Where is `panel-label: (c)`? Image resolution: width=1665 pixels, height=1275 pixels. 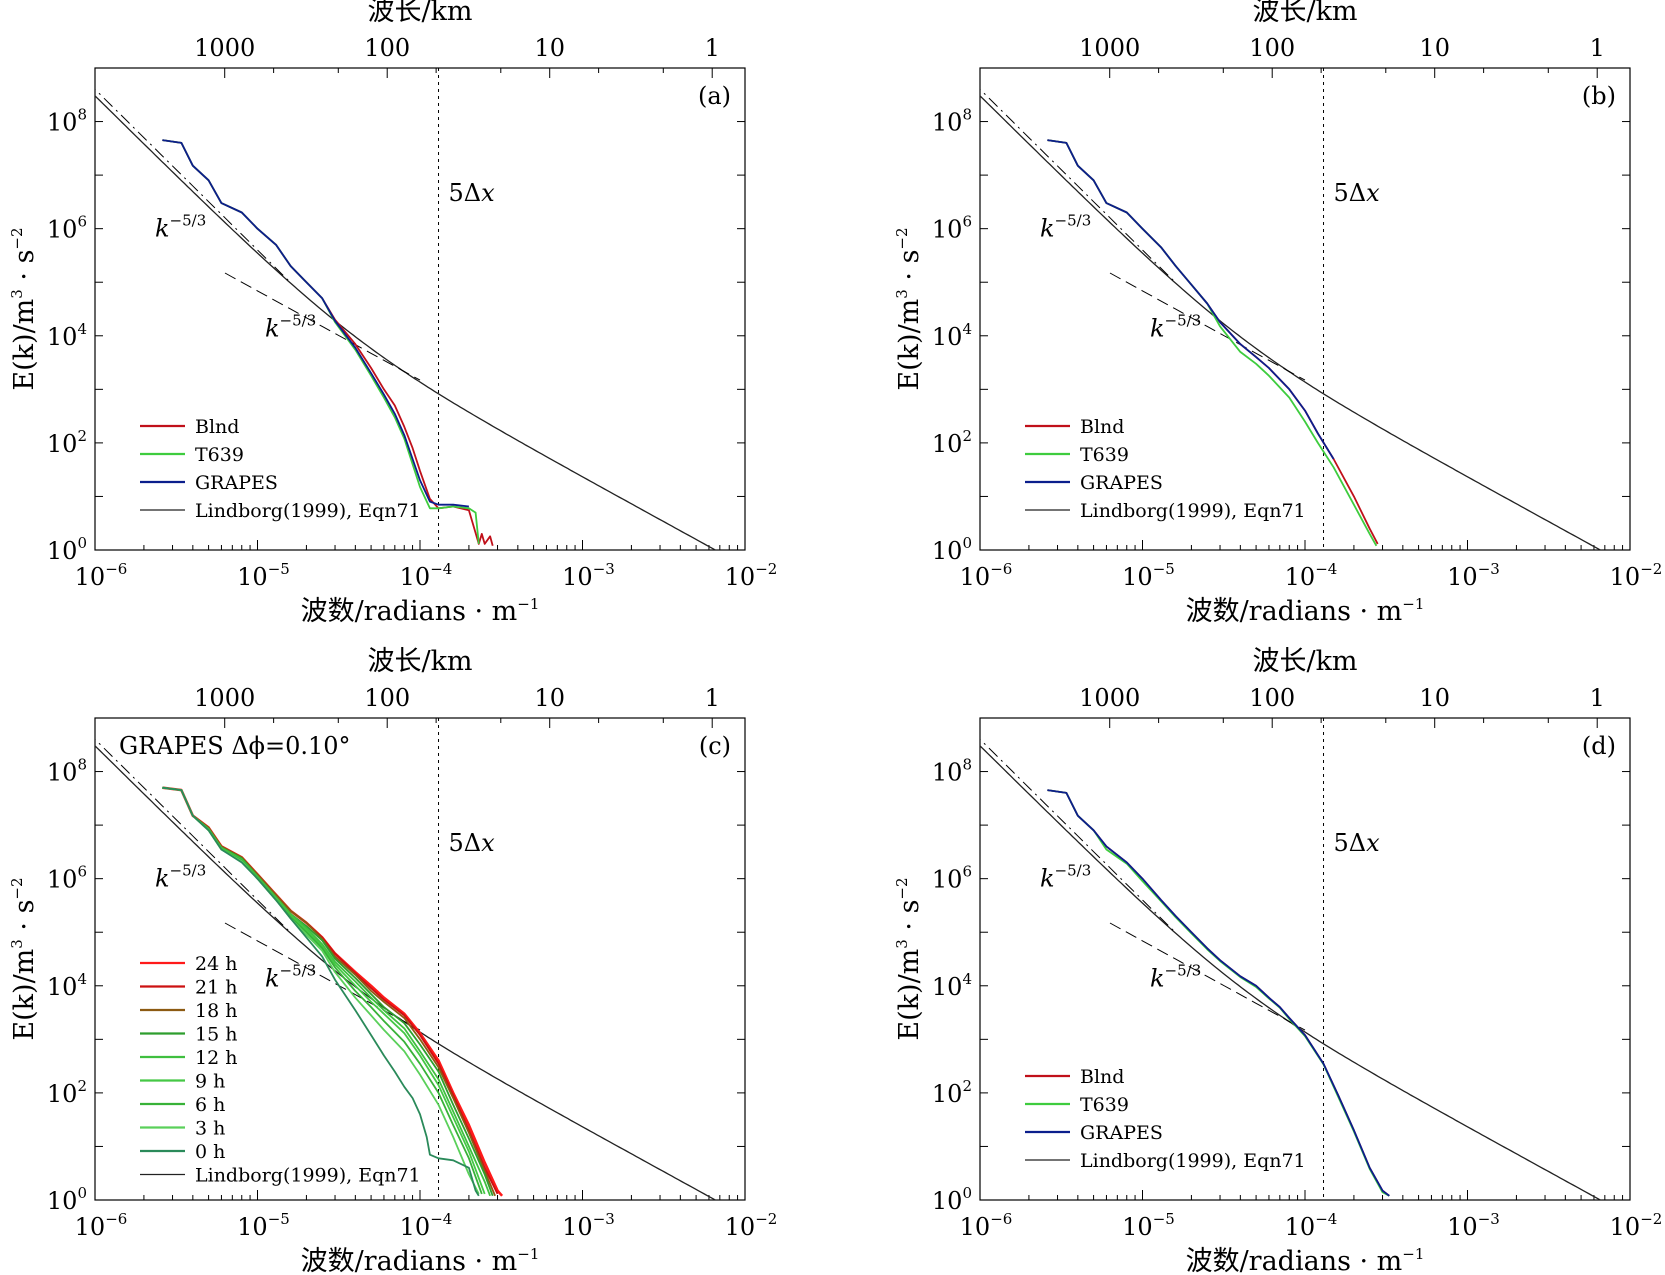 panel-label: (c) is located at coordinates (715, 746).